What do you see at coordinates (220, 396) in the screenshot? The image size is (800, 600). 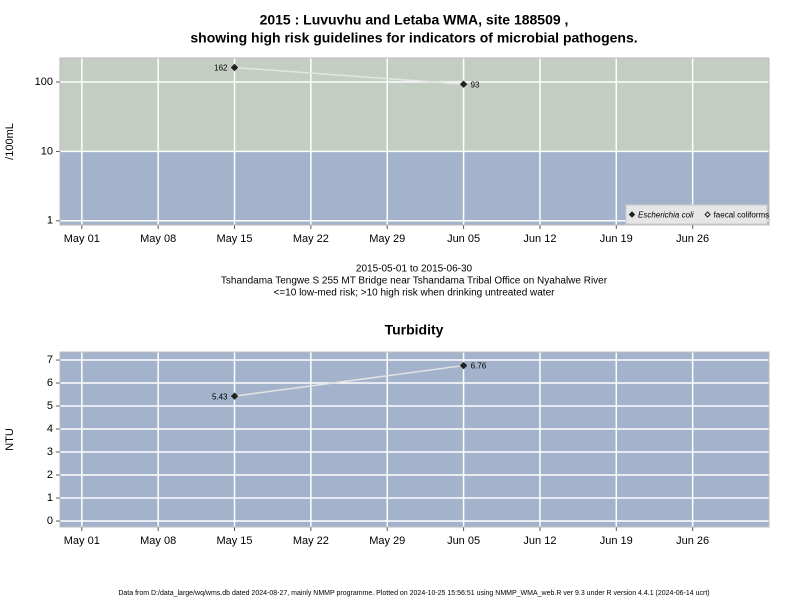 I see `value-label: 5.43` at bounding box center [220, 396].